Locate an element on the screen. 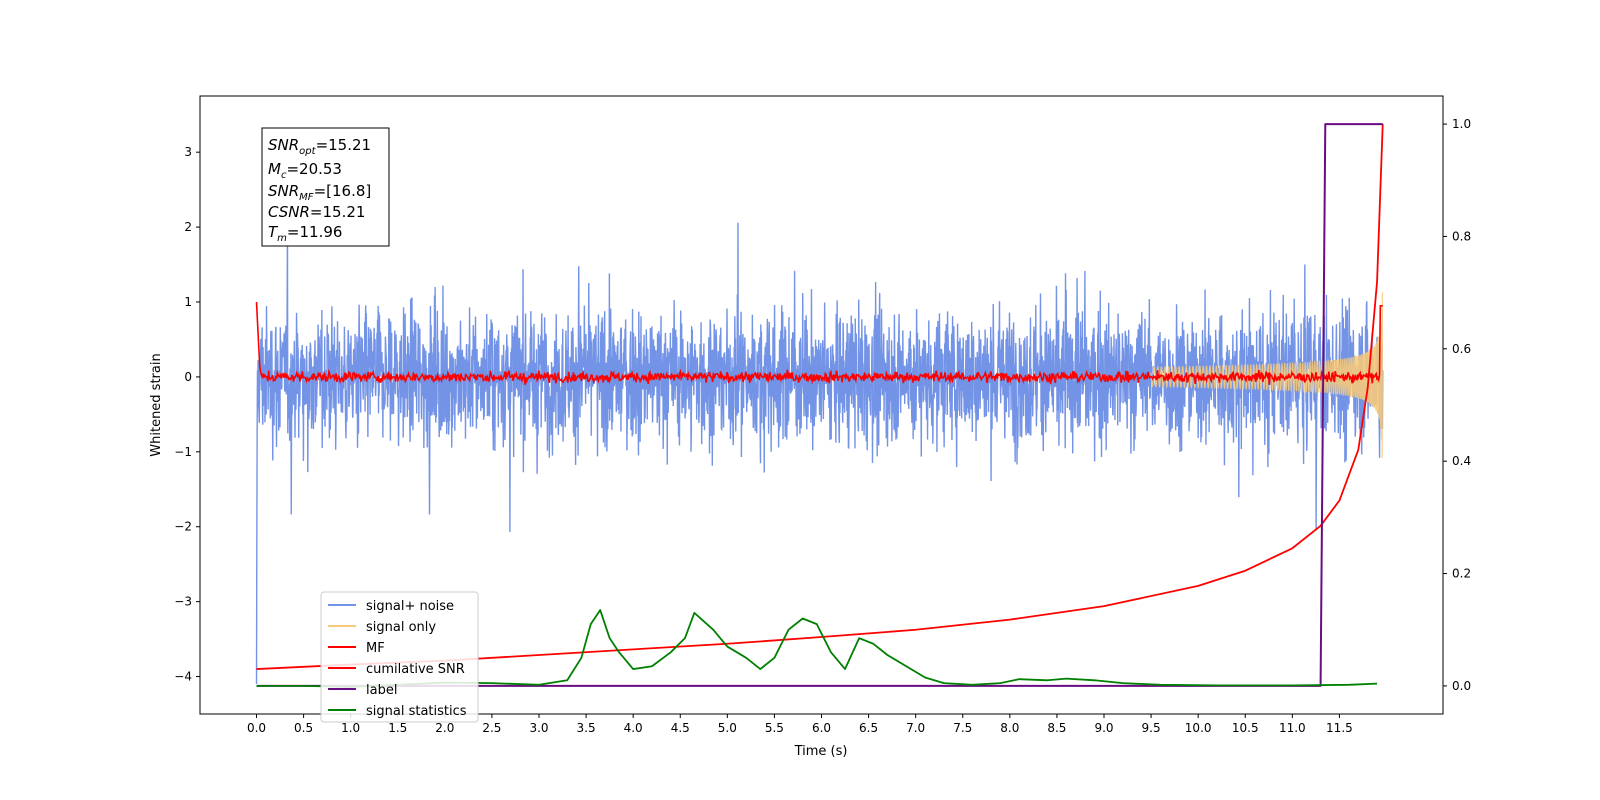 The width and height of the screenshot is (1600, 800). stats-mc-value: =20.53 is located at coordinates (314, 169).